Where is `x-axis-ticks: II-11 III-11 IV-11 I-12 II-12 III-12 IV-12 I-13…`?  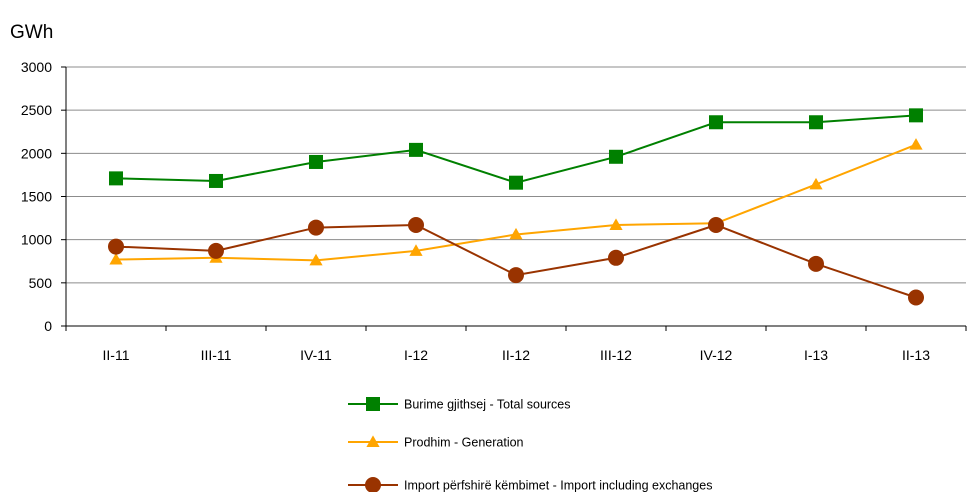
x-axis-ticks: II-11 III-11 IV-11 I-12 II-12 III-12 IV-12 I-13… is located at coordinates (516, 344).